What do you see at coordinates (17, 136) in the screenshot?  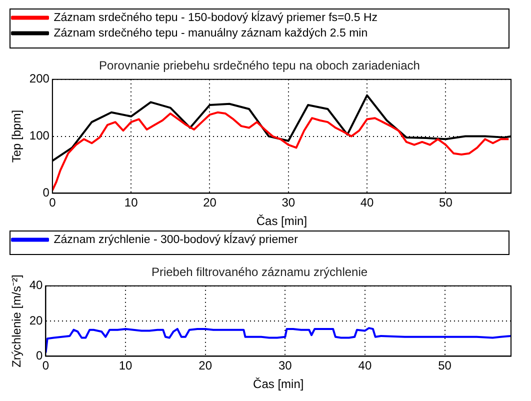 I see `y-axis-title: Tep [bpm]` at bounding box center [17, 136].